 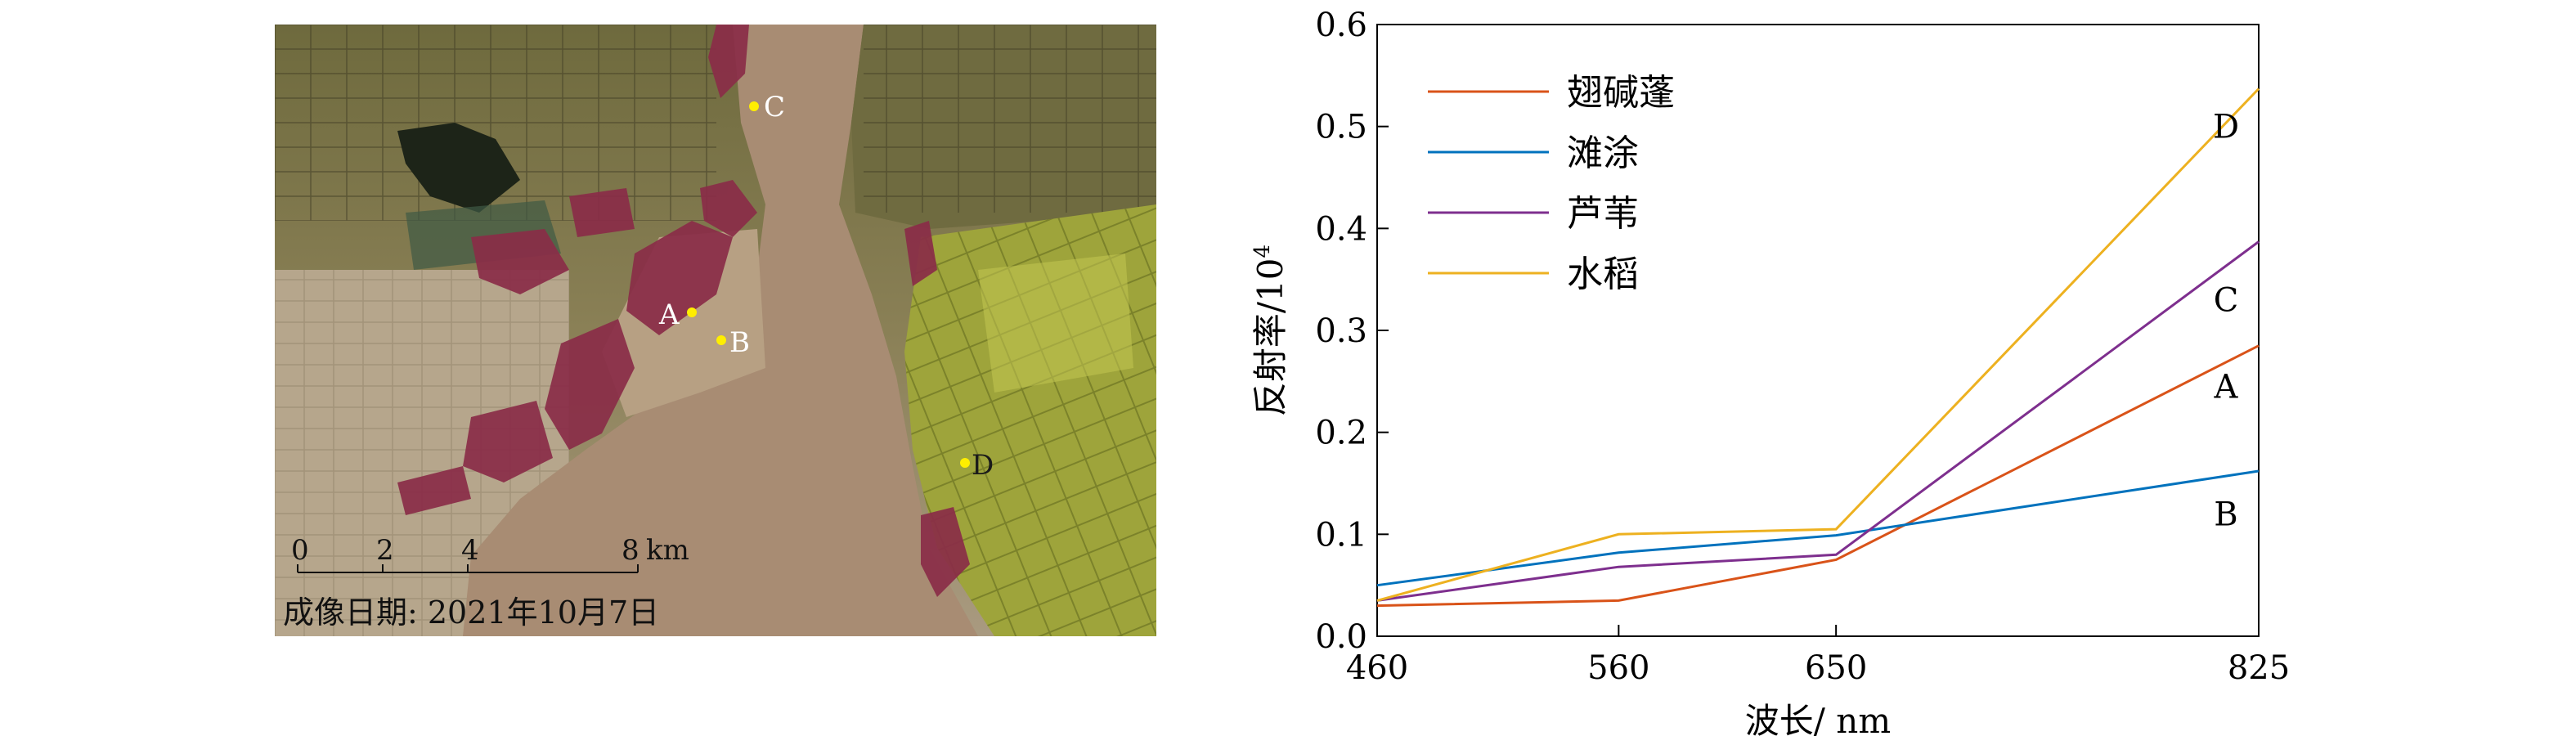 I want to click on y-tick-label: 0.6, so click(x=1341, y=26).